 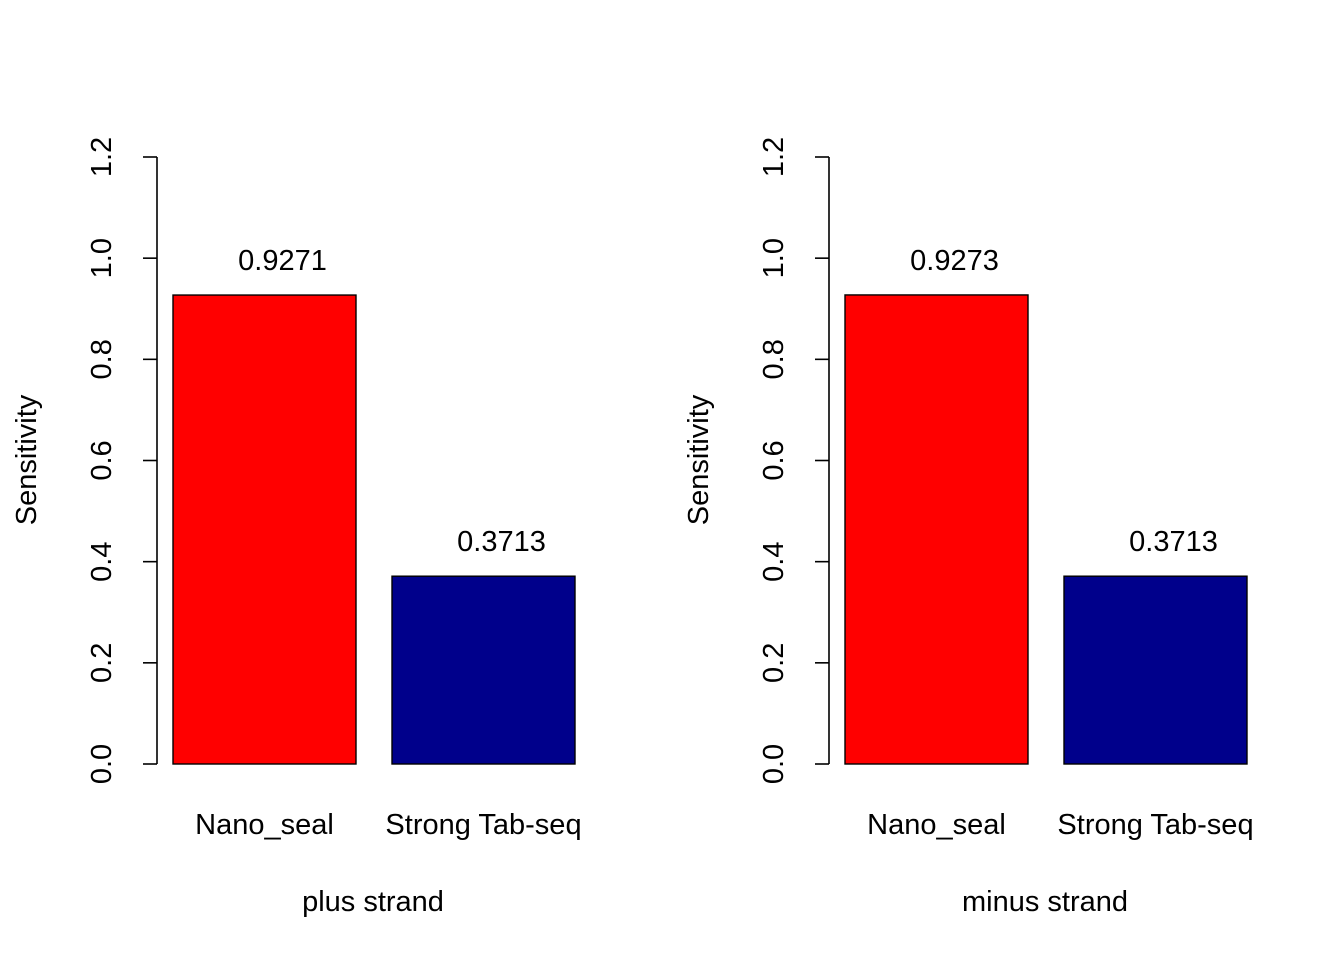 I want to click on x-axis-label: minus strand, so click(x=1045, y=902).